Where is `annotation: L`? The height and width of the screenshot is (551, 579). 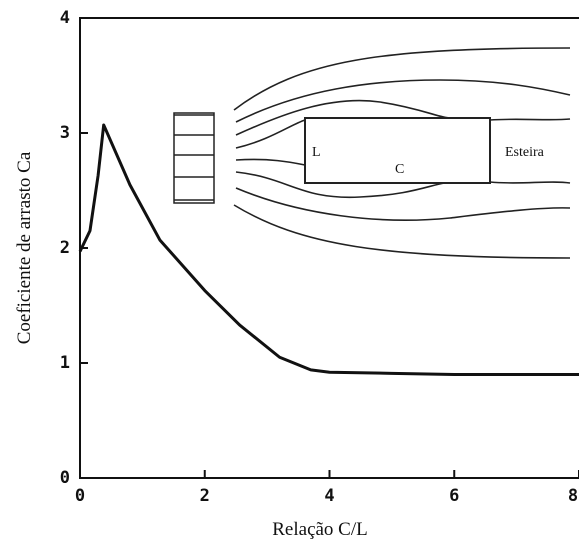
annotation: L is located at coordinates (316, 152).